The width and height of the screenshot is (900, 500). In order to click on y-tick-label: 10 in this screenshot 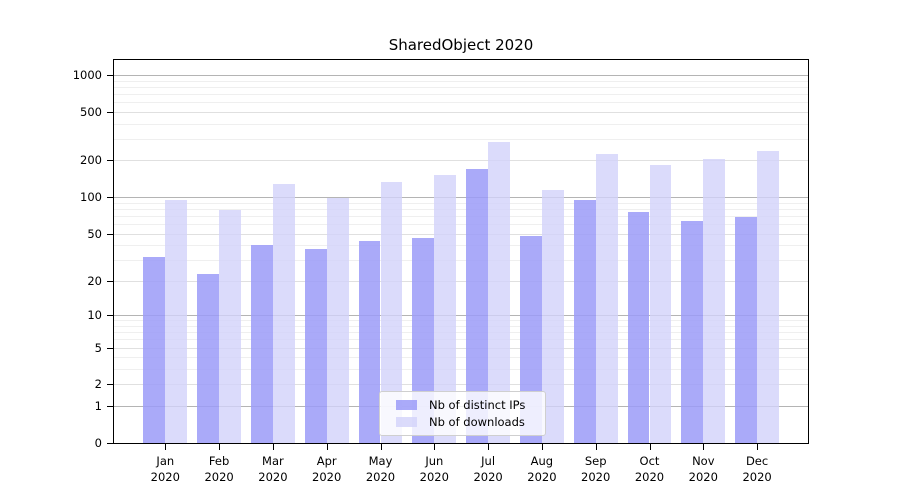, I will do `click(94, 315)`.